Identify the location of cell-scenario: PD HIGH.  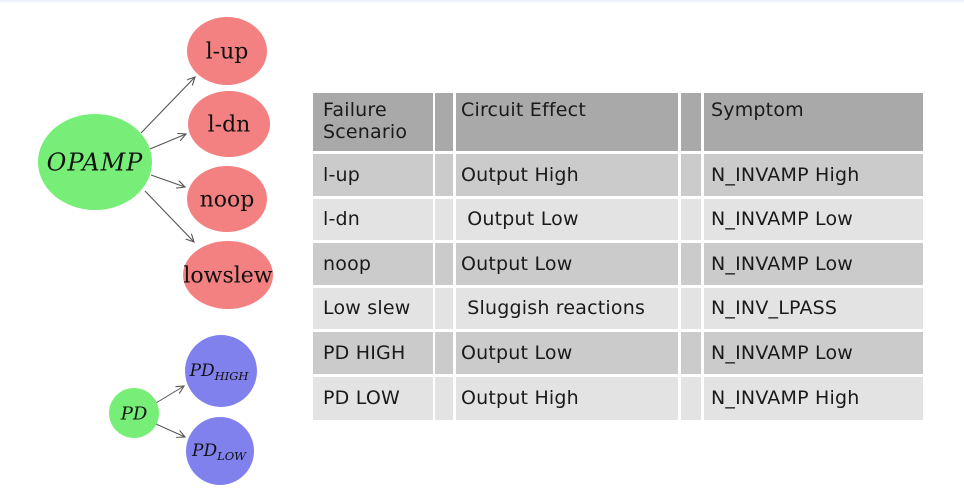
(374, 353).